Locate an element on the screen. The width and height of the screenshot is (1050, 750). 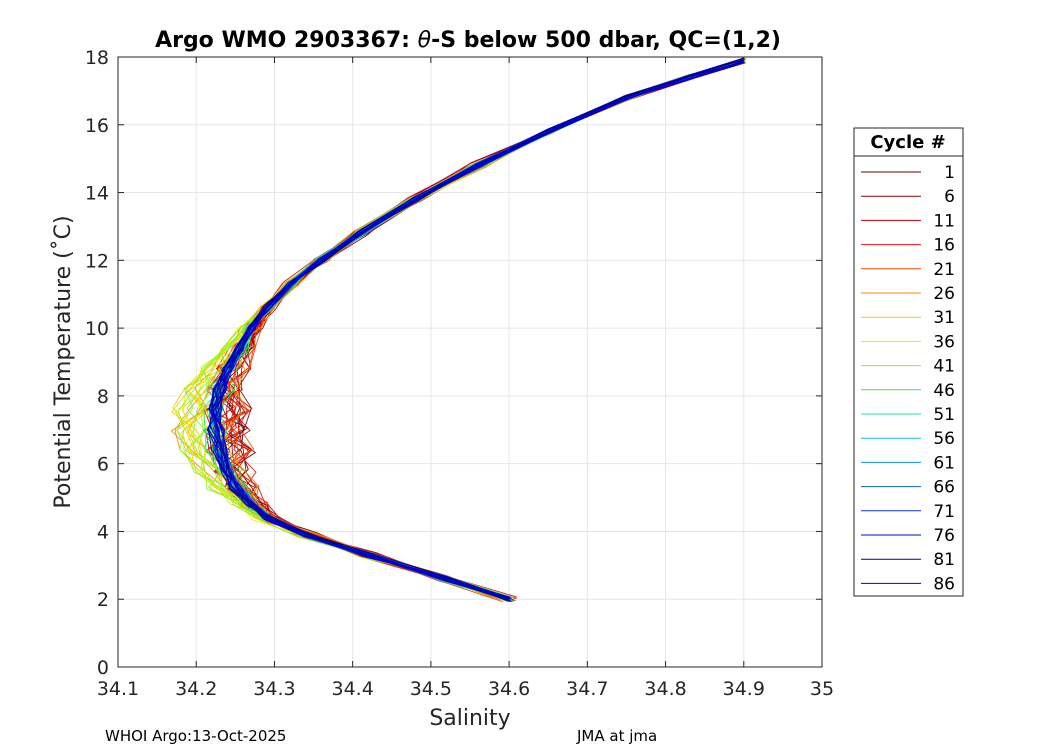
y-tick-label: 2 is located at coordinates (103, 600).